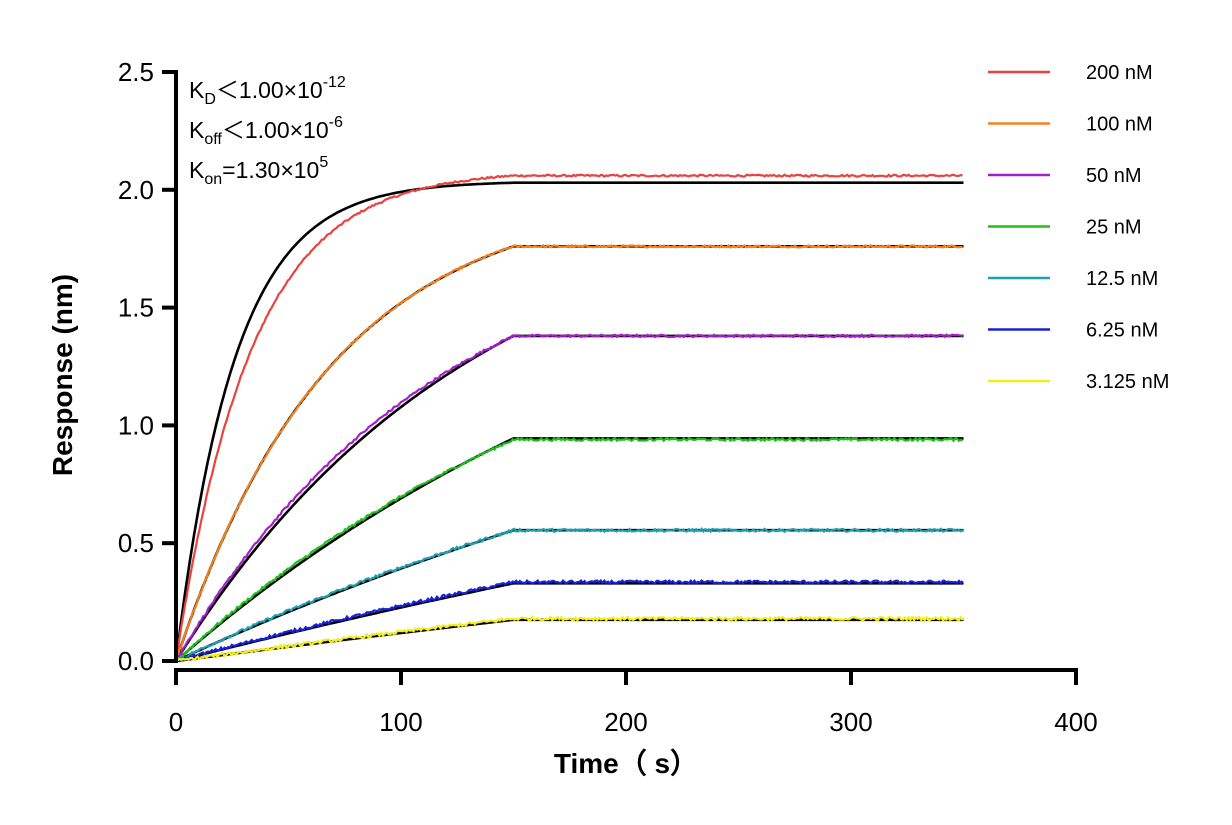 This screenshot has width=1232, height=825. Describe the element at coordinates (176, 722) in the screenshot. I see `x-tick-label: 0` at that location.